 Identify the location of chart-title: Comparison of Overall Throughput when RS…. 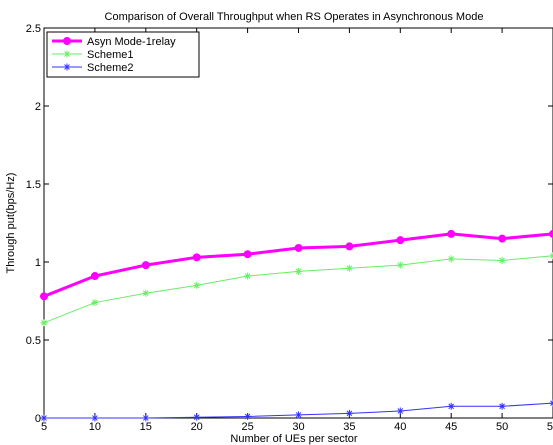
(294, 17).